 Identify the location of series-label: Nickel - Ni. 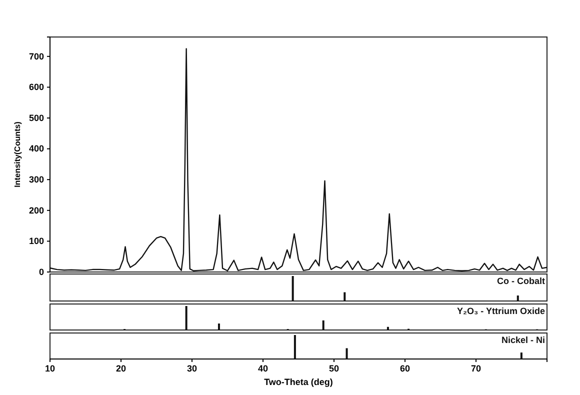
(523, 340).